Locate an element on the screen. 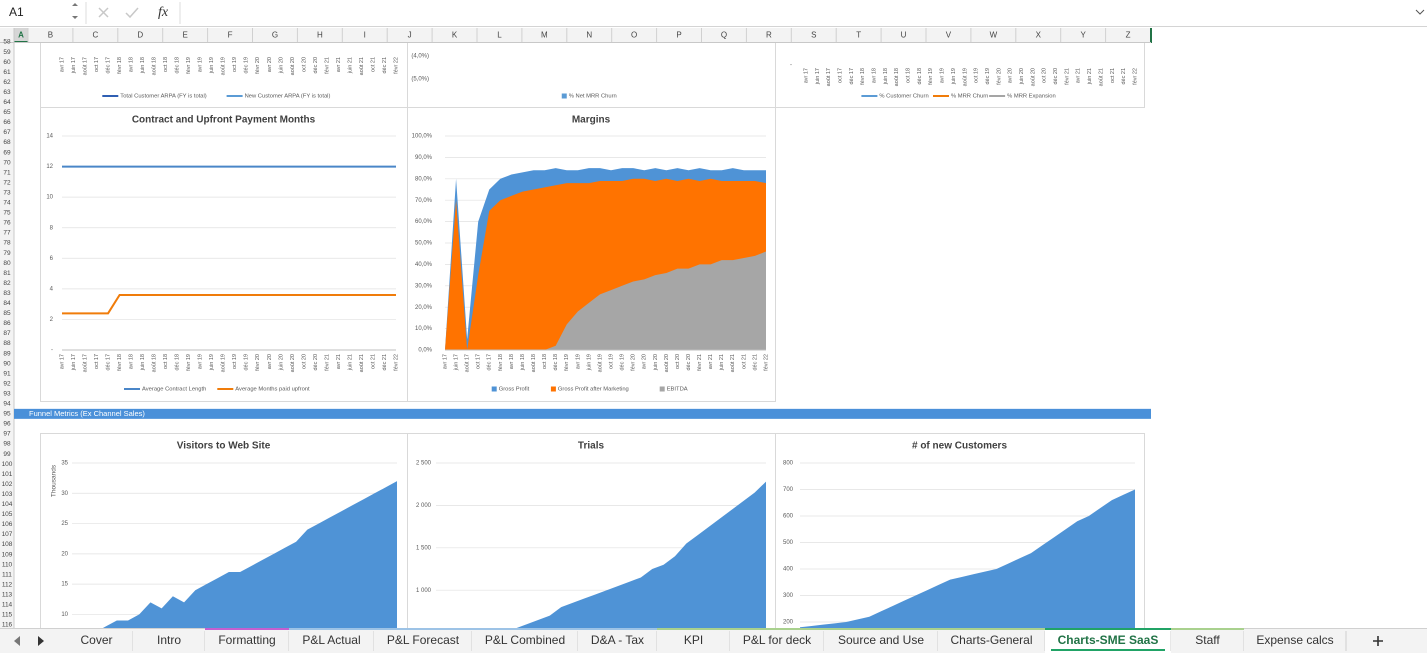 Image resolution: width=1427 pixels, height=658 pixels. sheet-tab-label: P&L Forecast is located at coordinates (423, 640).